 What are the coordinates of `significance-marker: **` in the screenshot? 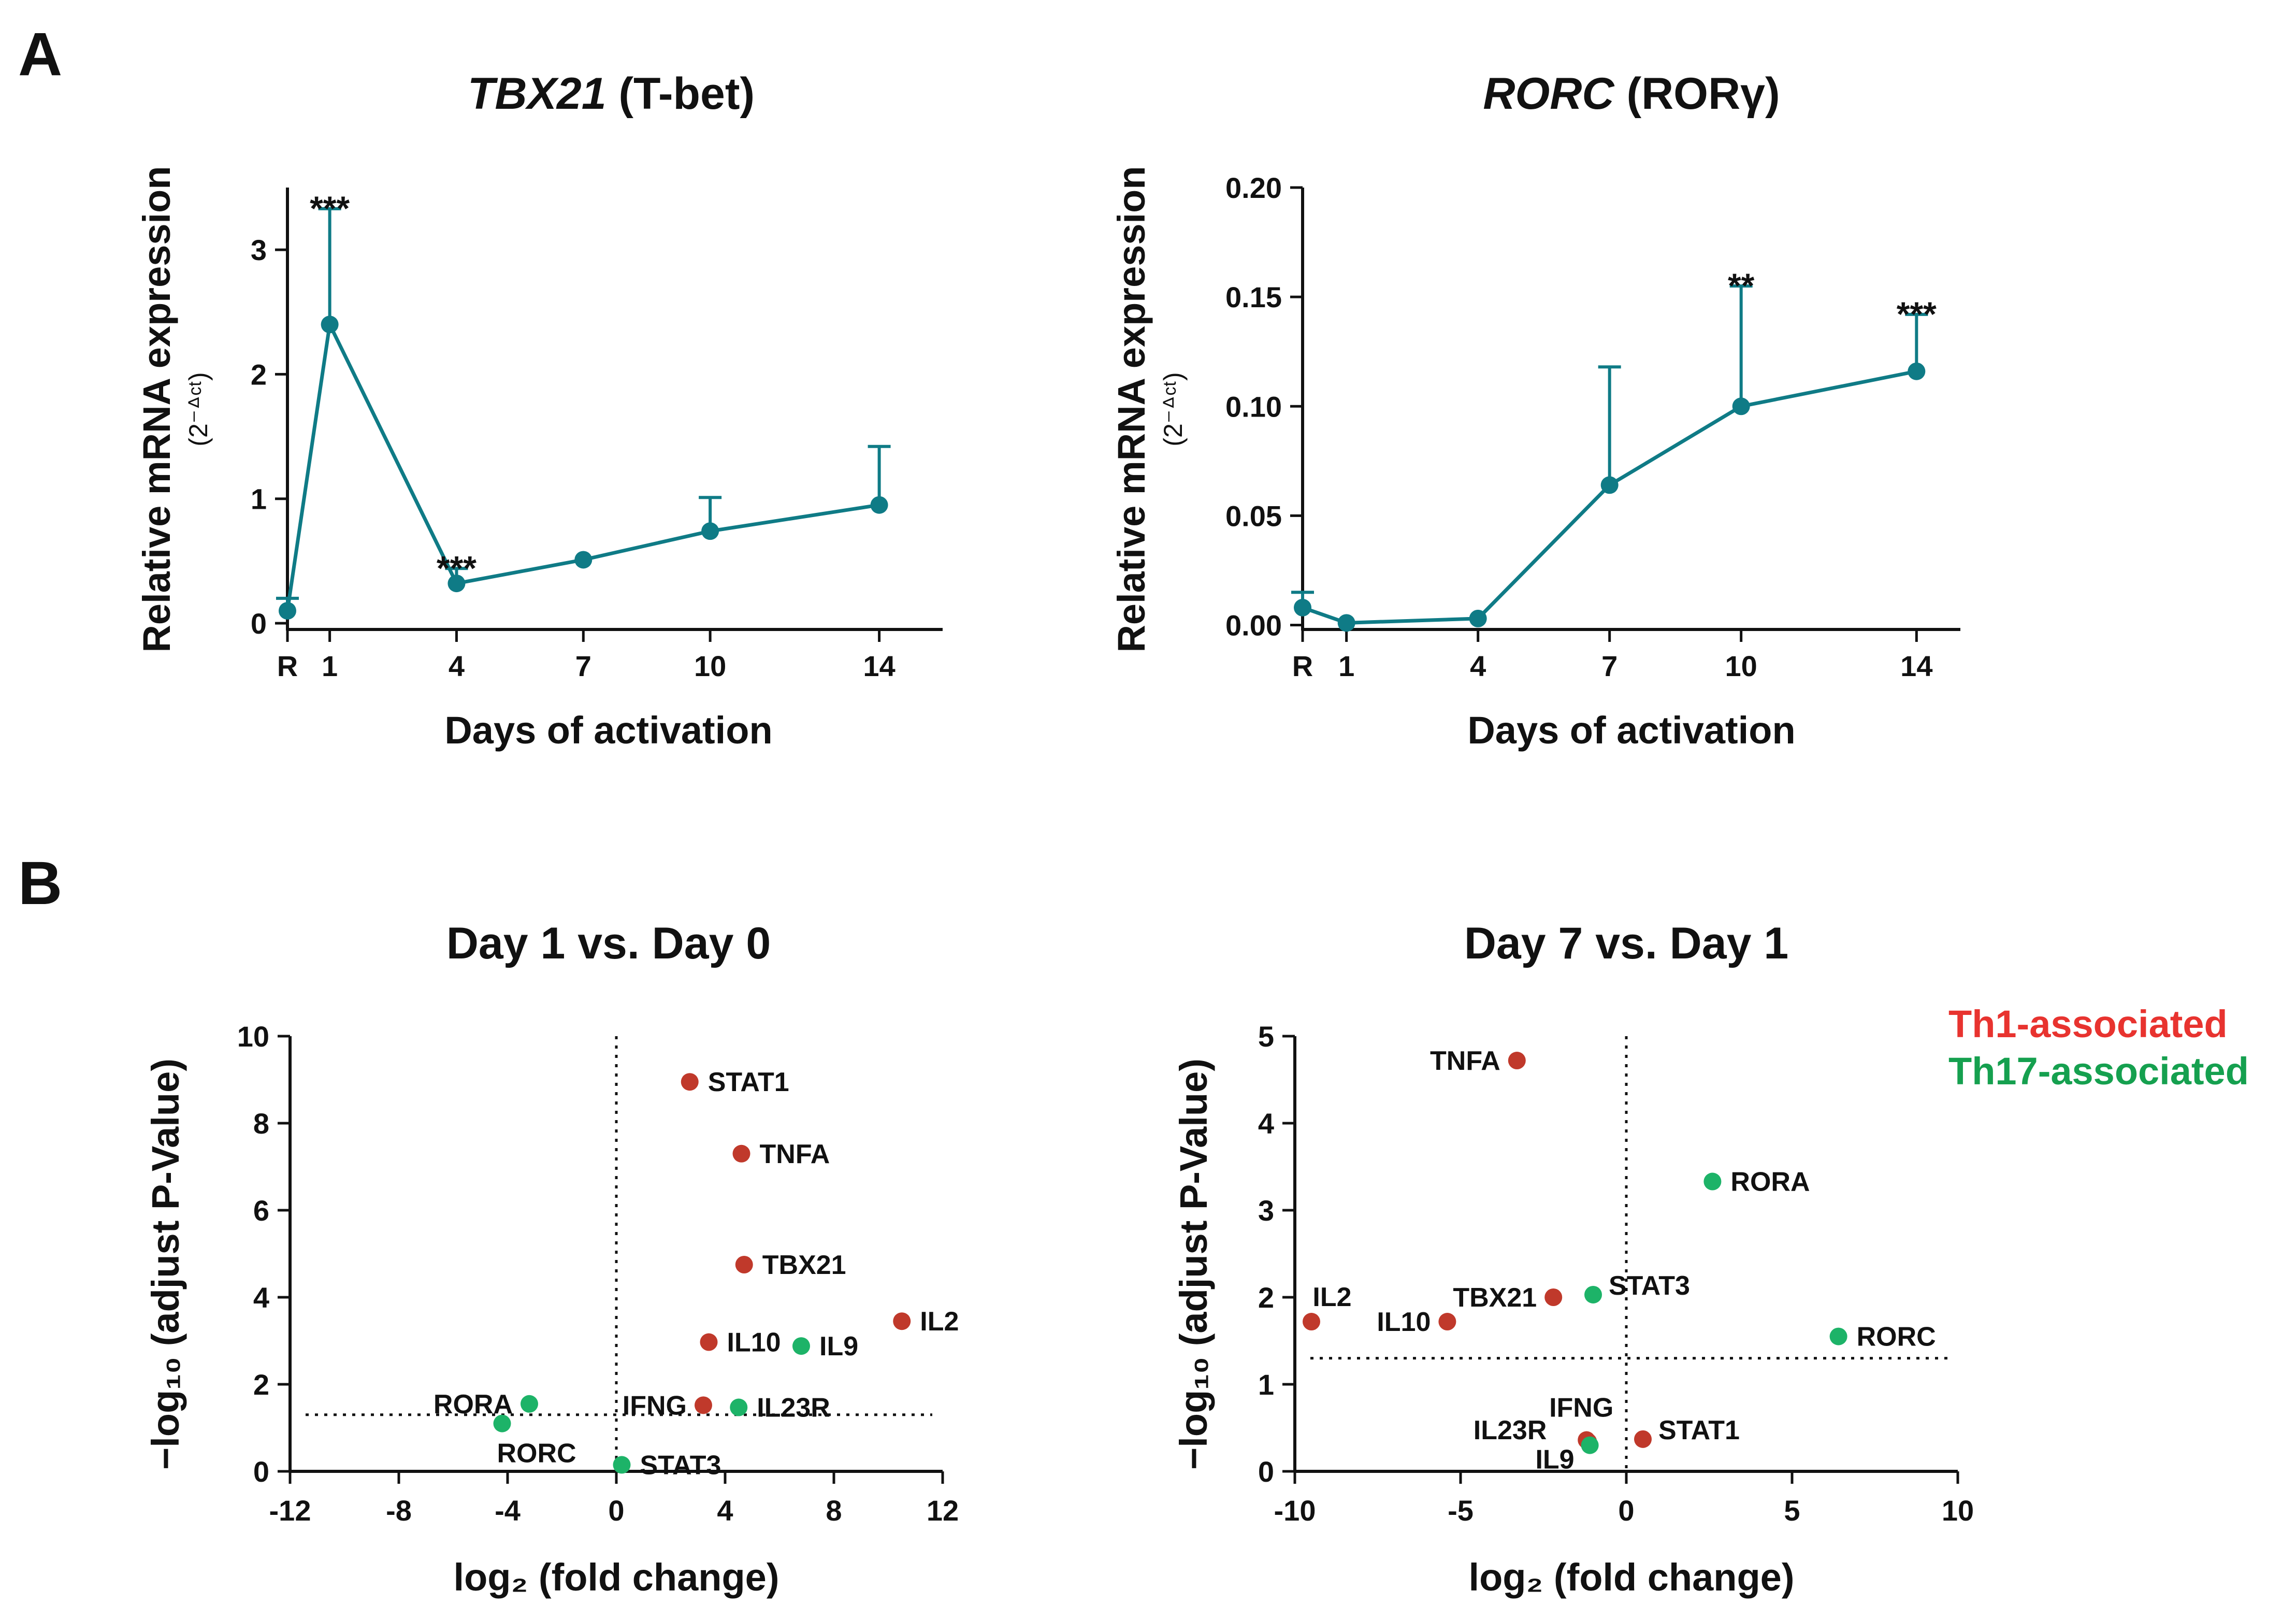 It's located at (1741, 285).